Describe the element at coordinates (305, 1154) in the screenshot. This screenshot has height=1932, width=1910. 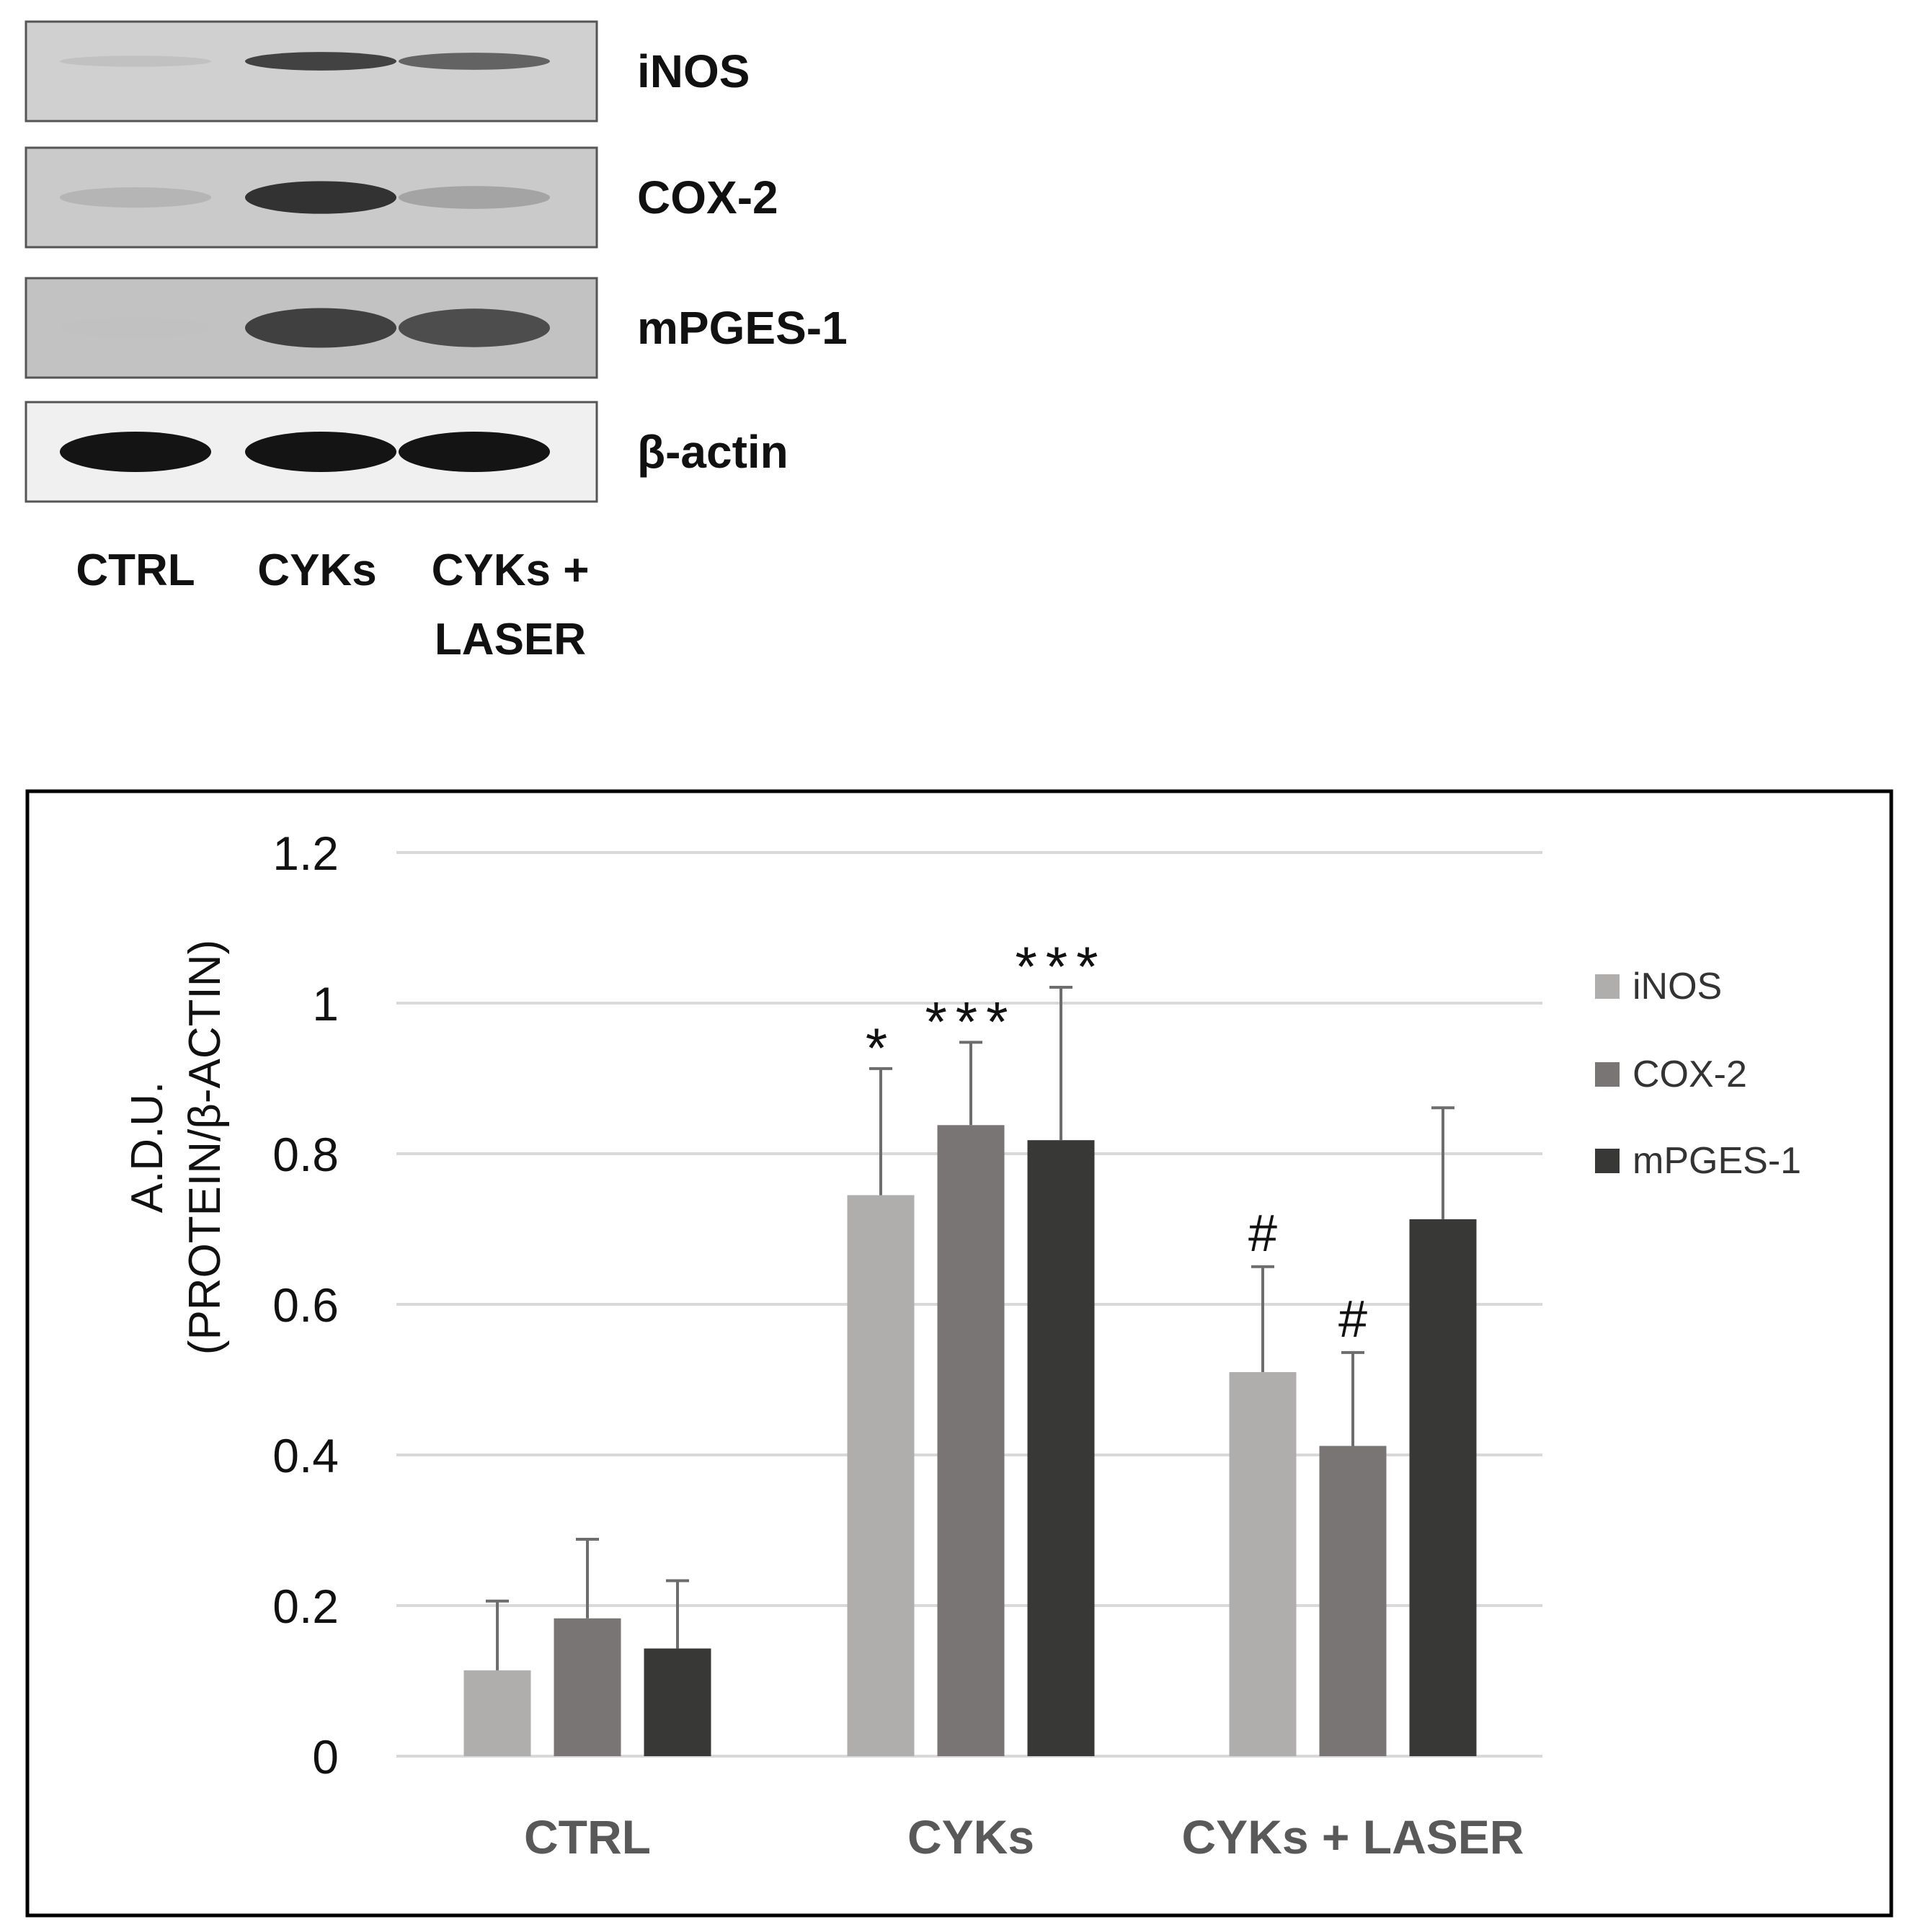
I see `y-tick-label: 0.8` at that location.